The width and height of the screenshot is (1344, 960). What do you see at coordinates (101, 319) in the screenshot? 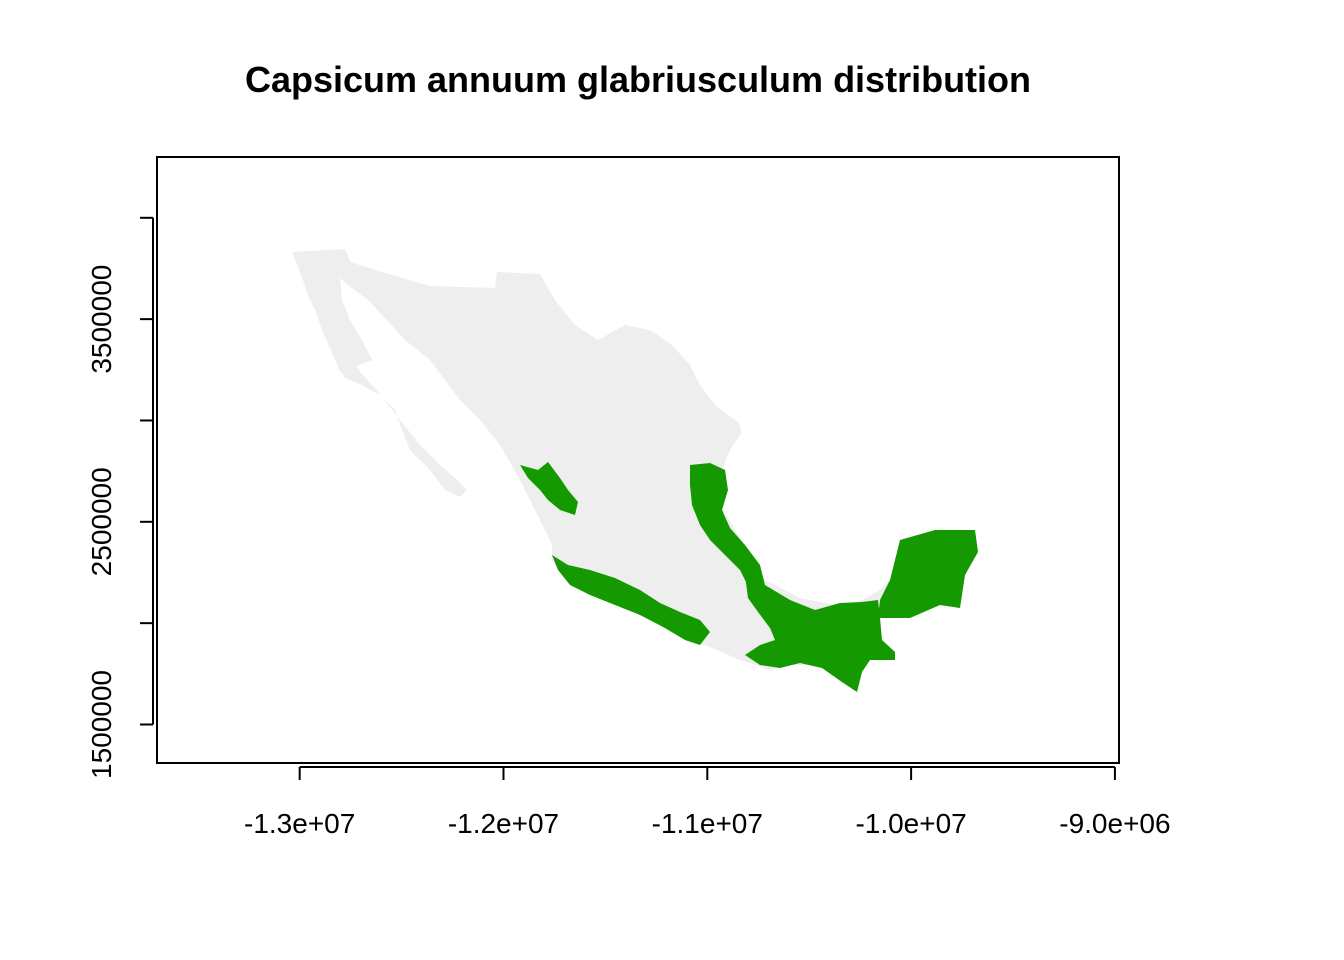
I see `y-tick-label: 3500000` at bounding box center [101, 319].